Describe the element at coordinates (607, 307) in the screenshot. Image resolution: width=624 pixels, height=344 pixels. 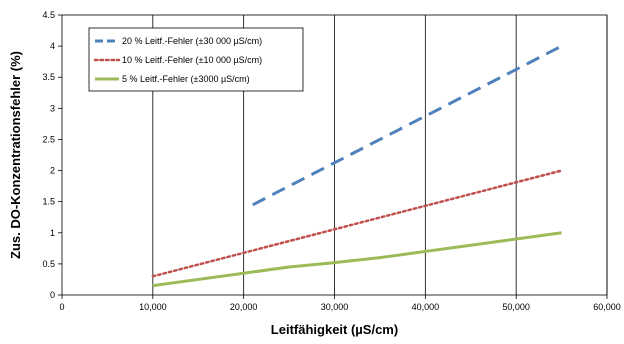
I see `x-tick-label: 60,000` at that location.